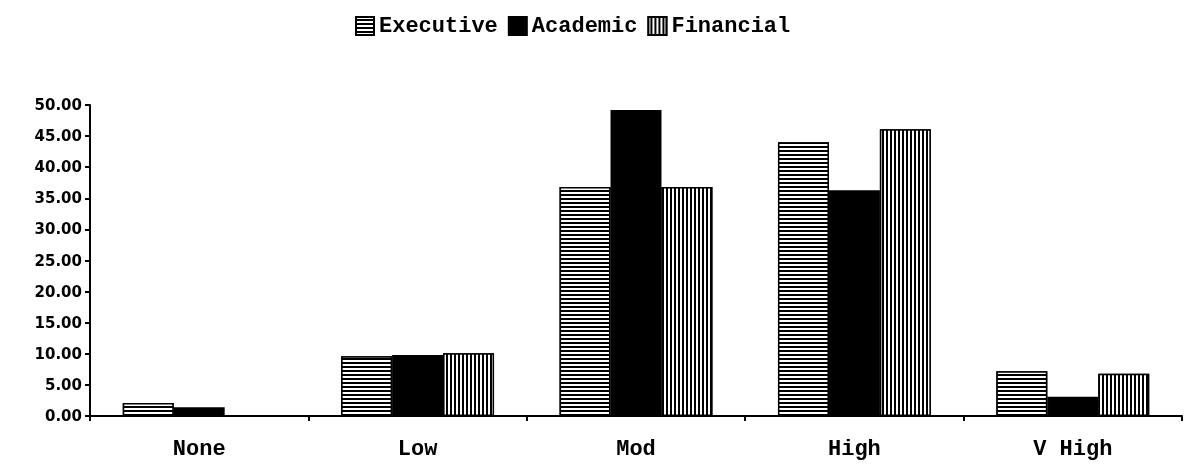  Describe the element at coordinates (58, 260) in the screenshot. I see `y-tick-label: 25.00` at that location.